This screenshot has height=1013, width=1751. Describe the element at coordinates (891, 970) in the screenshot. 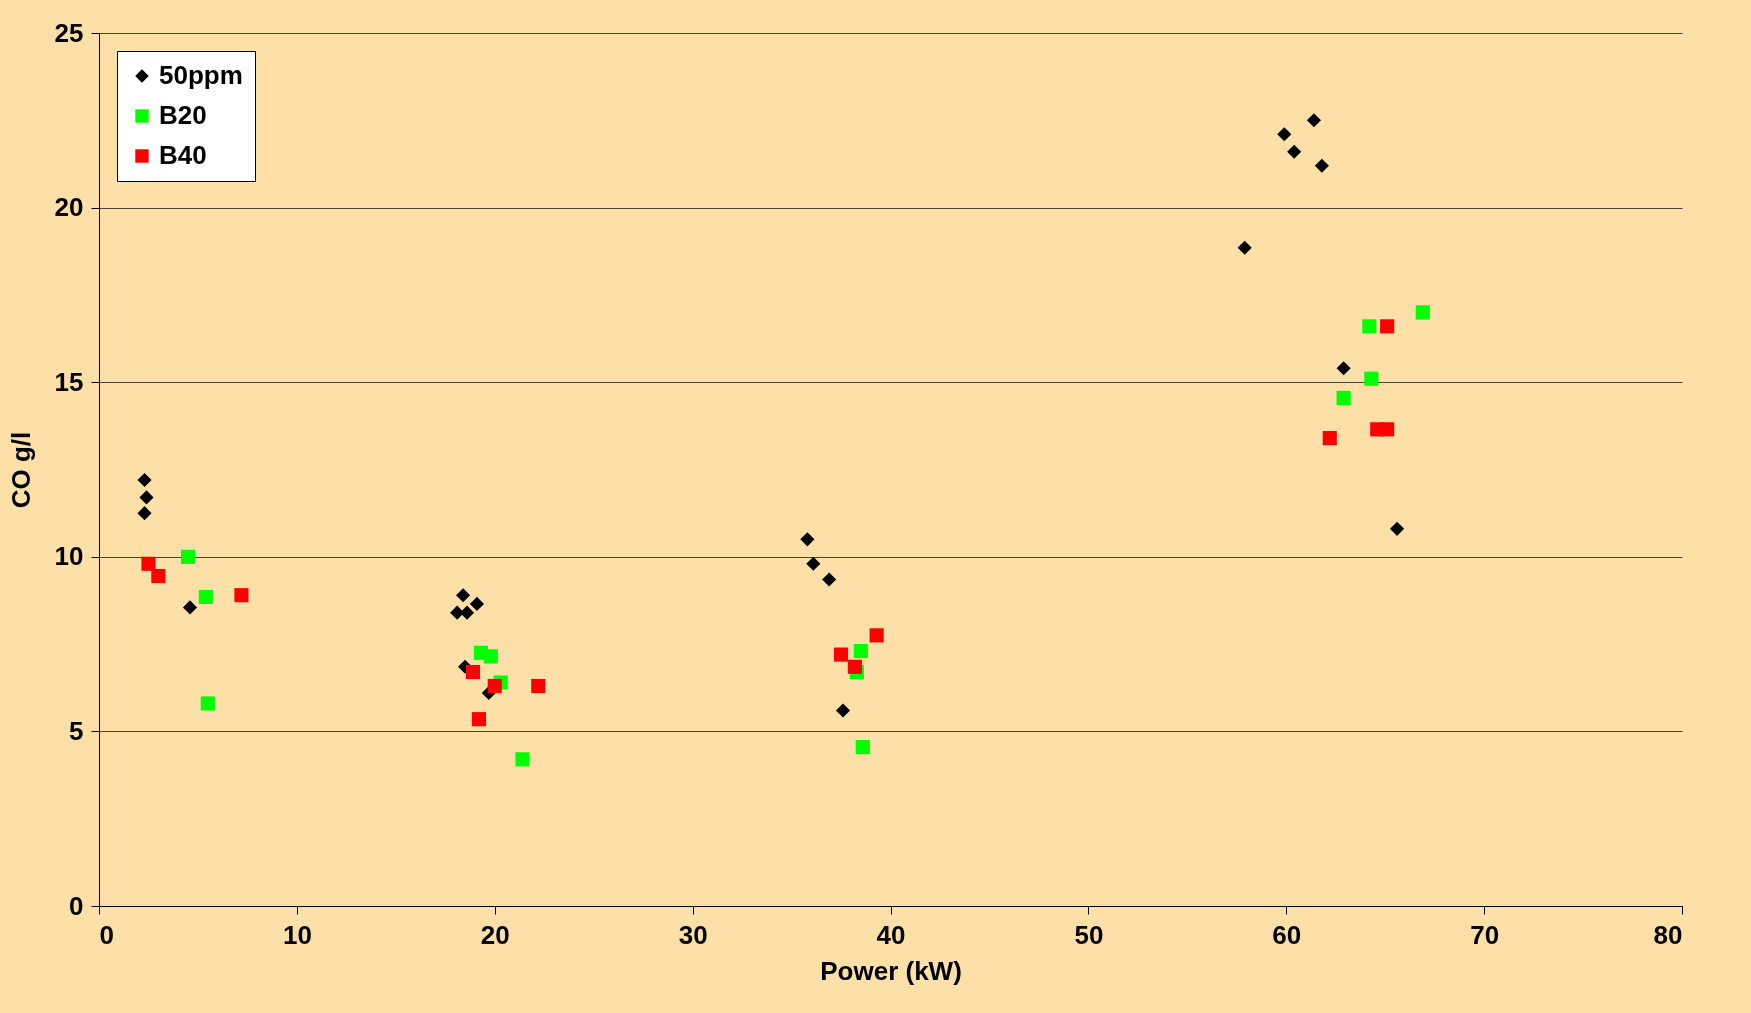

I see `x-axis-title: Power (kW)` at that location.